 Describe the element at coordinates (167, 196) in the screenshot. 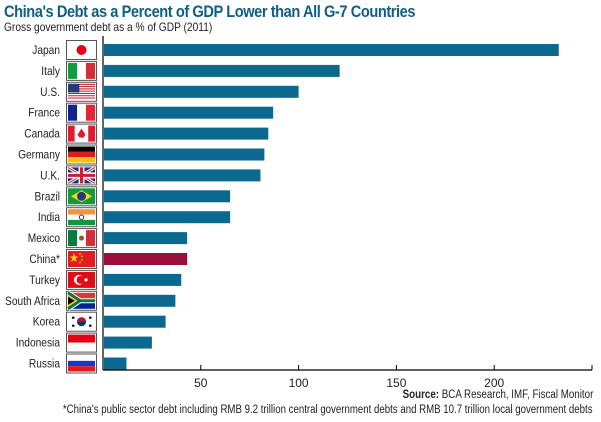

I see `bar-brazil` at that location.